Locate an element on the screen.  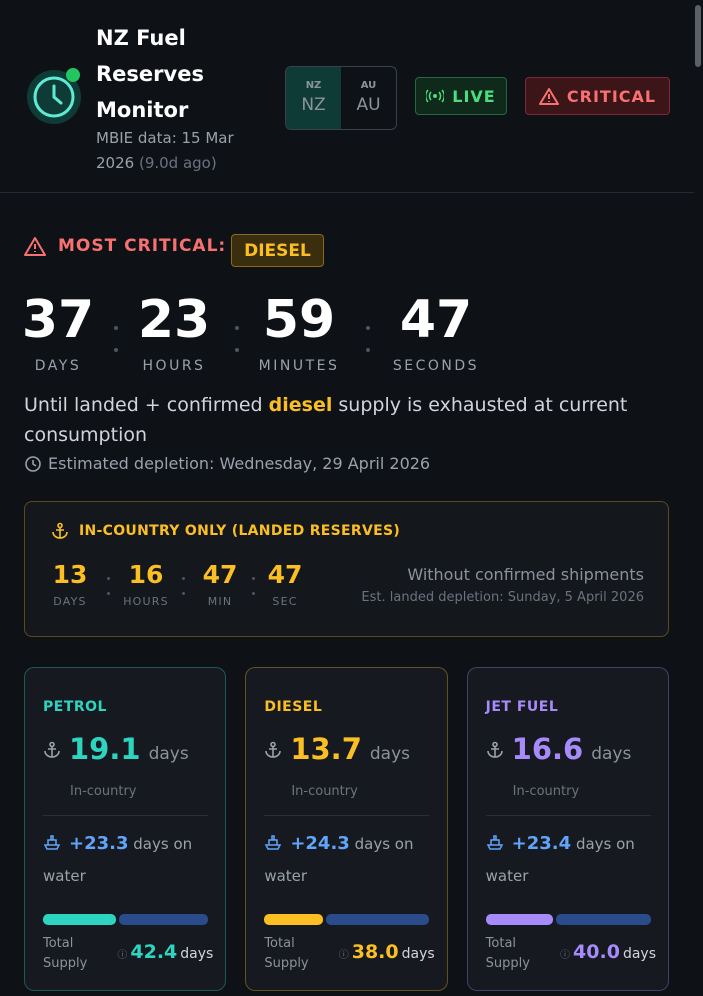
total: ⓘ 42.4 days is located at coordinates (165, 952).